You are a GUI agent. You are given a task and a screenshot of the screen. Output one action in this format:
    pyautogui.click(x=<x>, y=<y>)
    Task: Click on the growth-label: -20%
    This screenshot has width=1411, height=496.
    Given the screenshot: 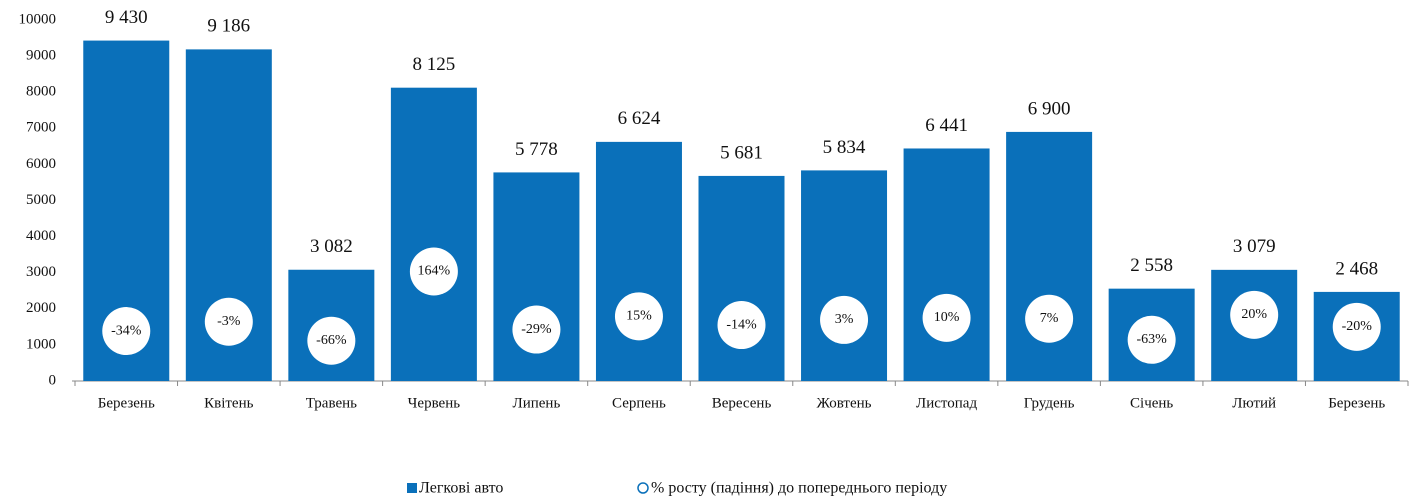 What is the action you would take?
    pyautogui.click(x=1357, y=326)
    